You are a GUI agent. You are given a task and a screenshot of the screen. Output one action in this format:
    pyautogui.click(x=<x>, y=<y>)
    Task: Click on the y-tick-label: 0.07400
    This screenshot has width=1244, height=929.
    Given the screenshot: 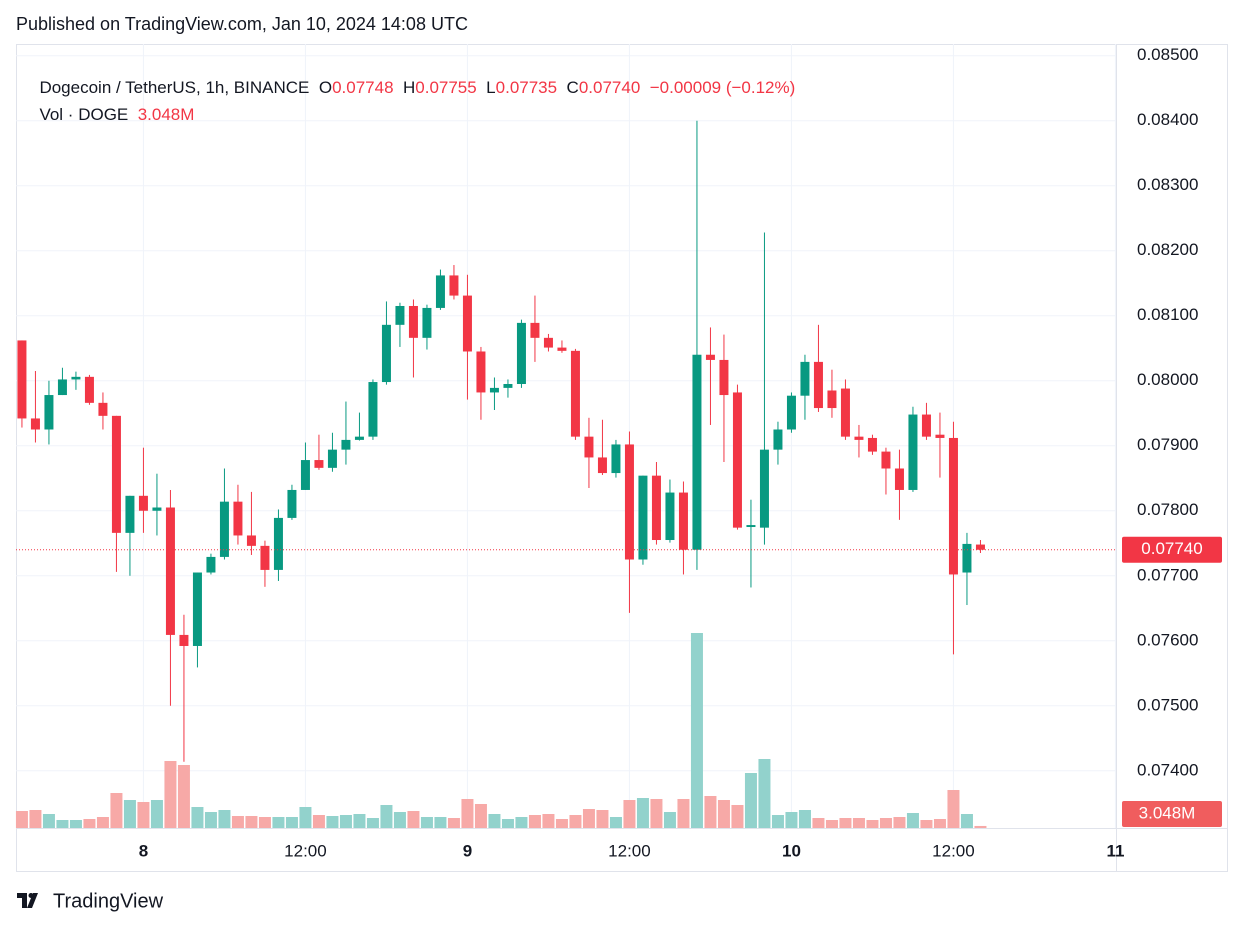 What is the action you would take?
    pyautogui.click(x=1167, y=769)
    